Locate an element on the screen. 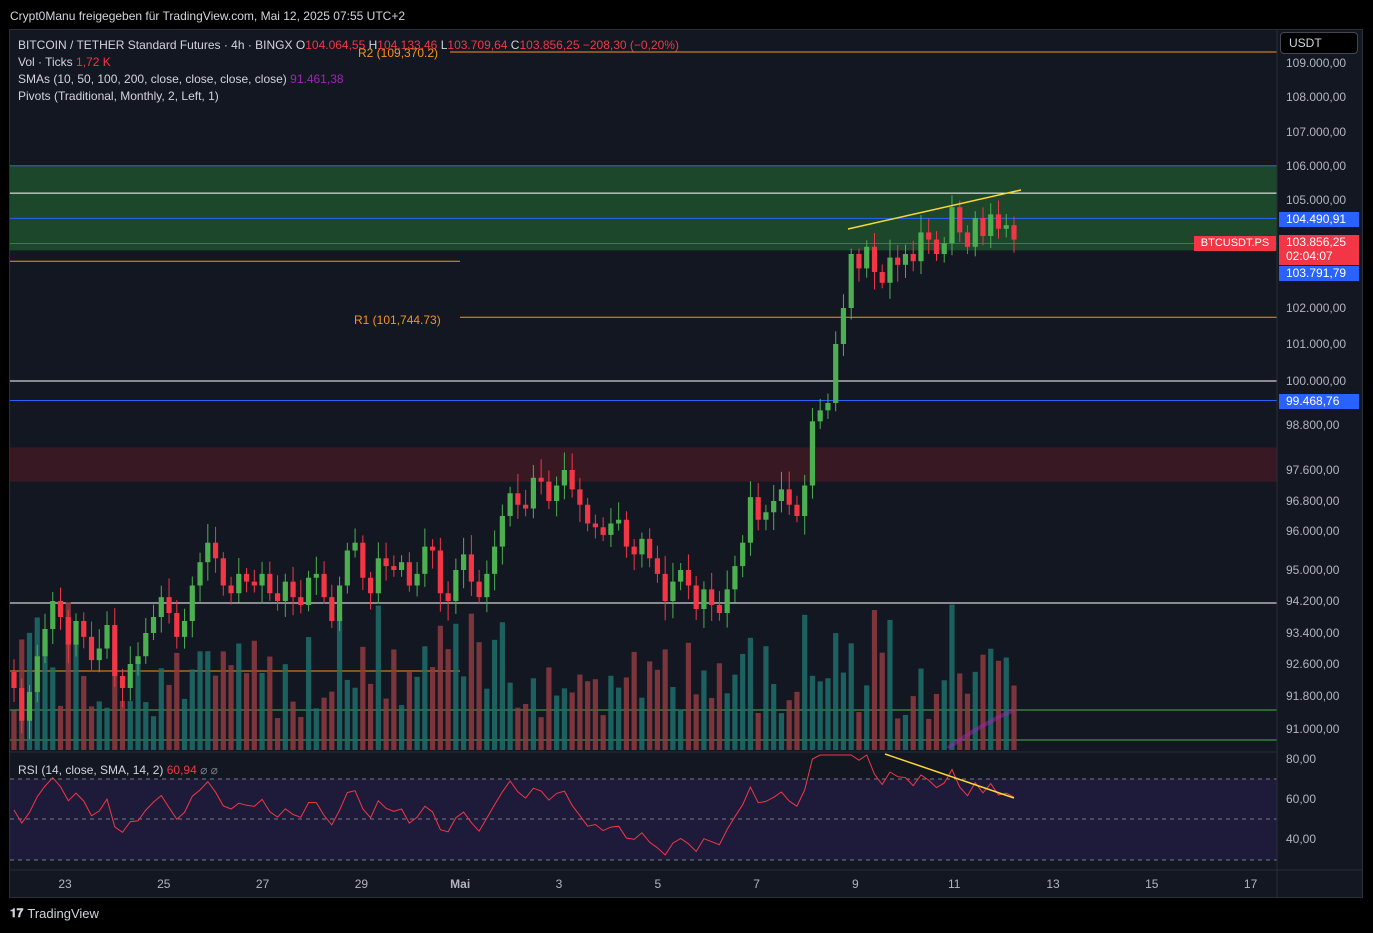 This screenshot has width=1373, height=933. change-value: −208,30 (−0,20%) is located at coordinates (630, 45).